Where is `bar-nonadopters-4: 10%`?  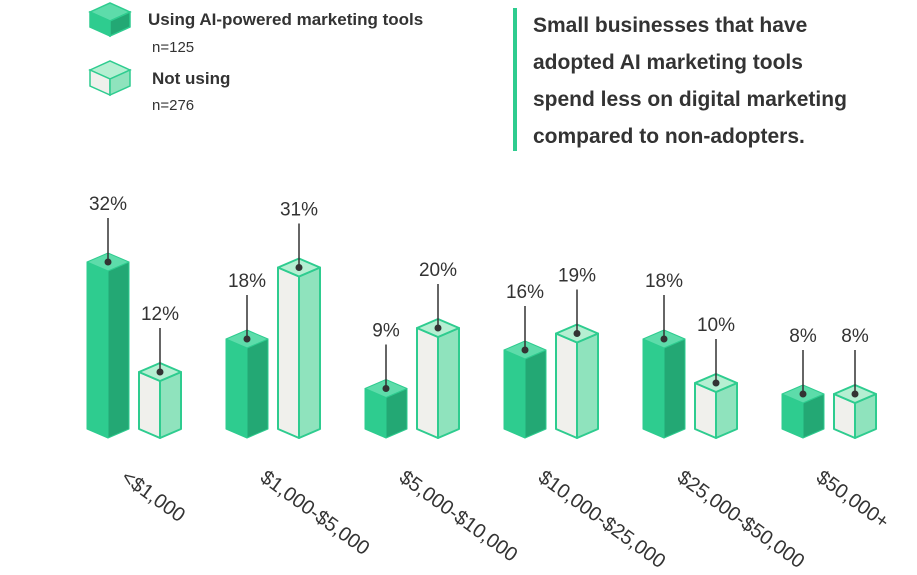
bar-nonadopters-4: 10% is located at coordinates (716, 377).